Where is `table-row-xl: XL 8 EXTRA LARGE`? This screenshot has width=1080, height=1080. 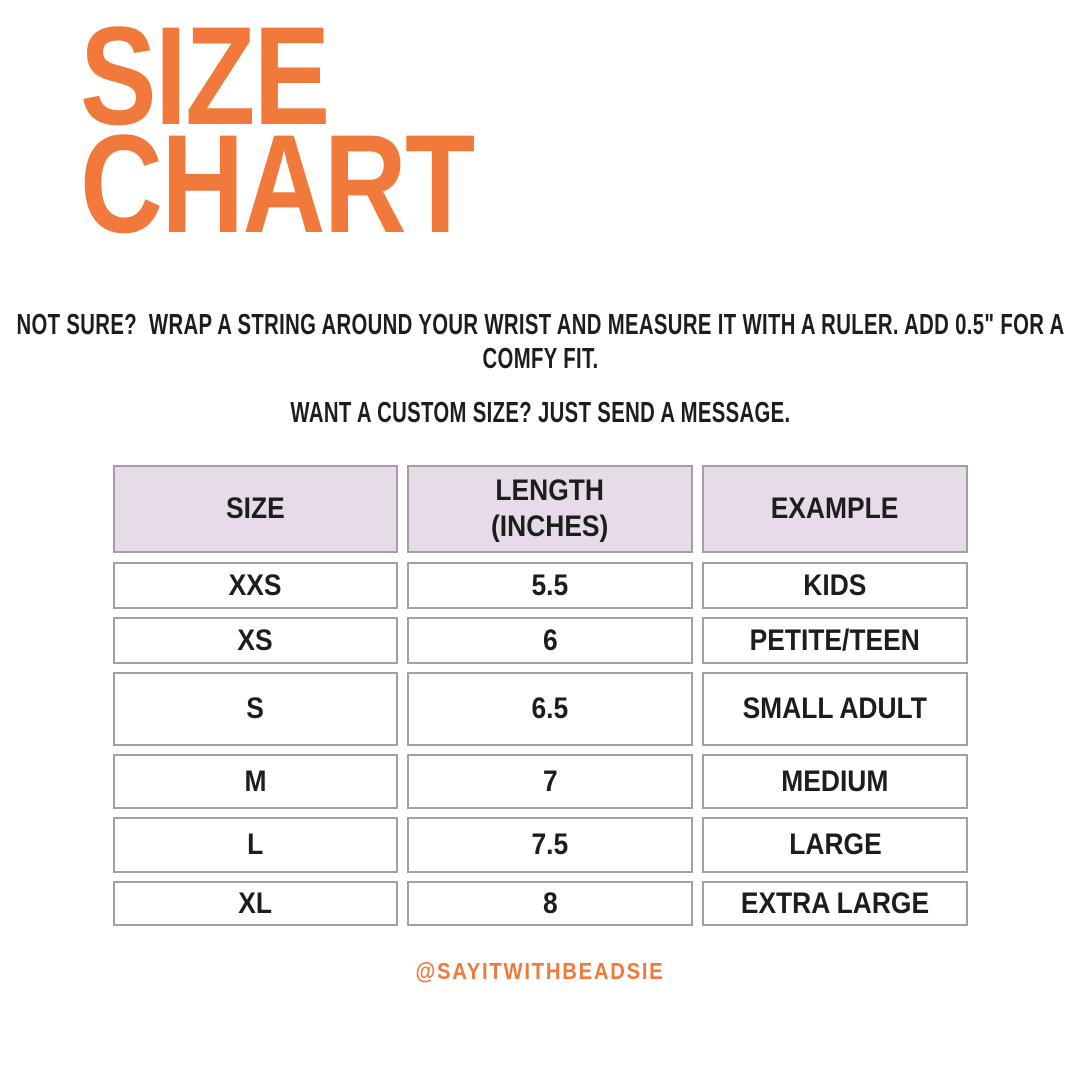 table-row-xl: XL 8 EXTRA LARGE is located at coordinates (540, 903).